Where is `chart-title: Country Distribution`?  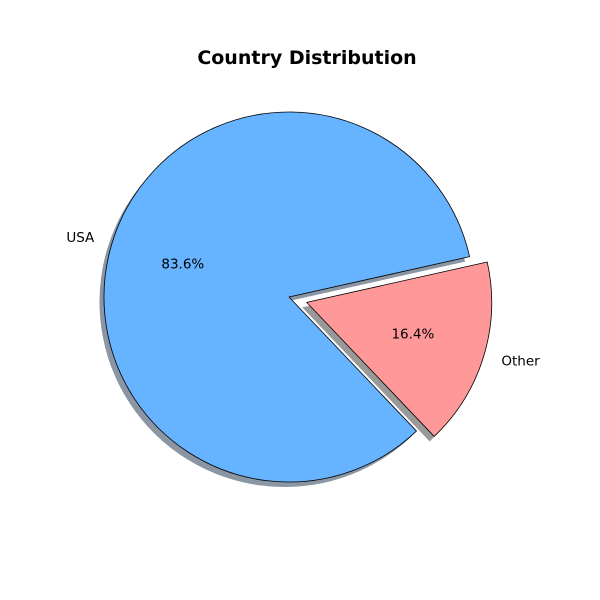 chart-title: Country Distribution is located at coordinates (306, 58).